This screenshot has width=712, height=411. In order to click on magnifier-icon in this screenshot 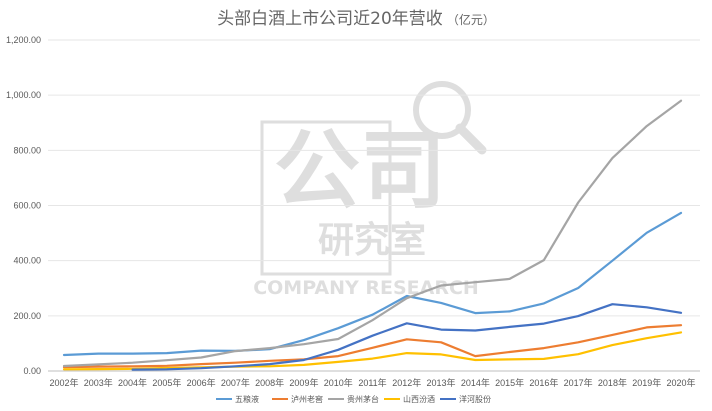, I will do `click(442, 110)`.